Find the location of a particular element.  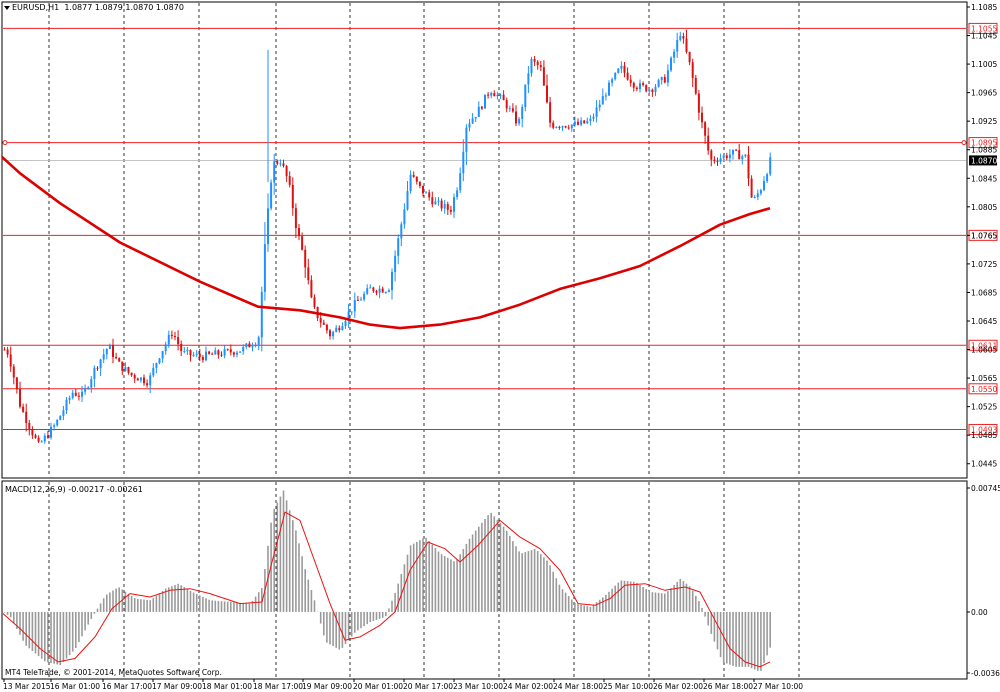

y-tick-label: 1.0445 is located at coordinates (984, 464).